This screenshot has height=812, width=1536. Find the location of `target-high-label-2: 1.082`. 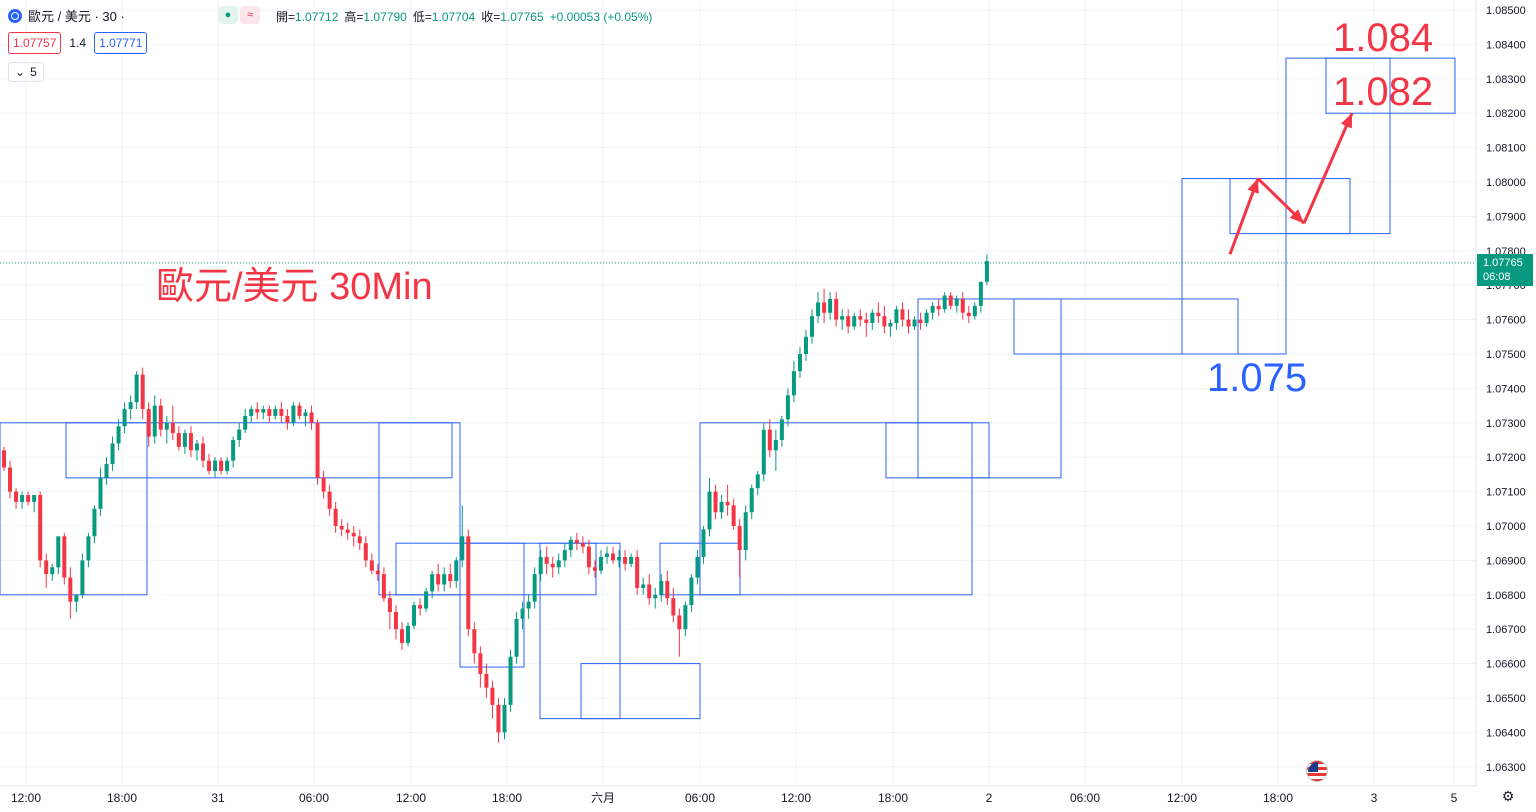

target-high-label-2: 1.082 is located at coordinates (1383, 92).